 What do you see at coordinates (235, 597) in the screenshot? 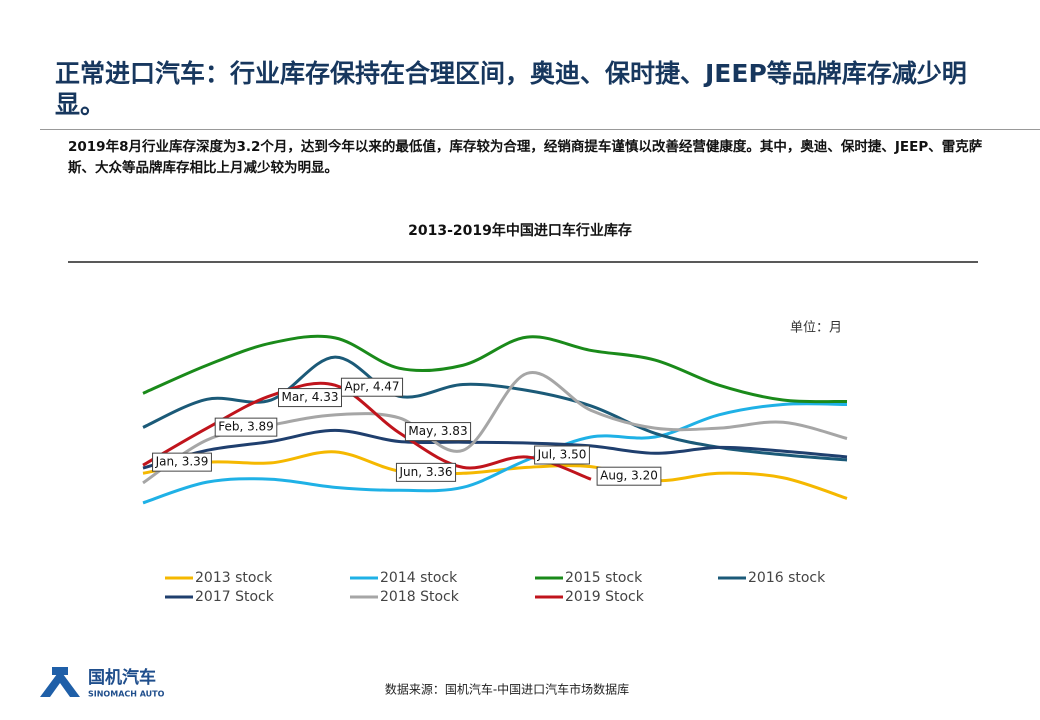
I see `legend-label: 2017 Stock` at bounding box center [235, 597].